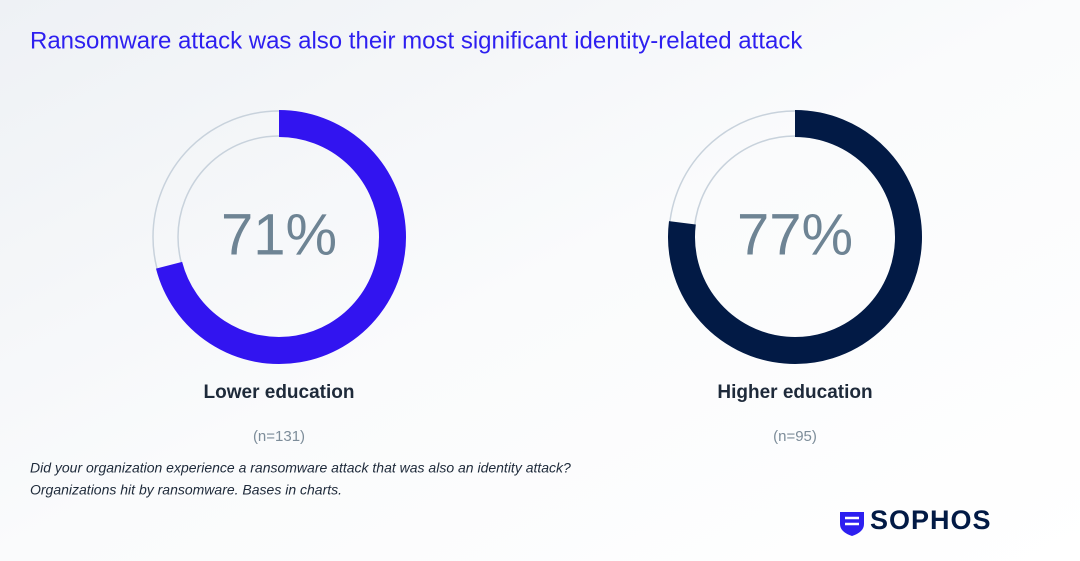 Image resolution: width=1080 pixels, height=561 pixels. I want to click on donut-value-label: 71%, so click(279, 234).